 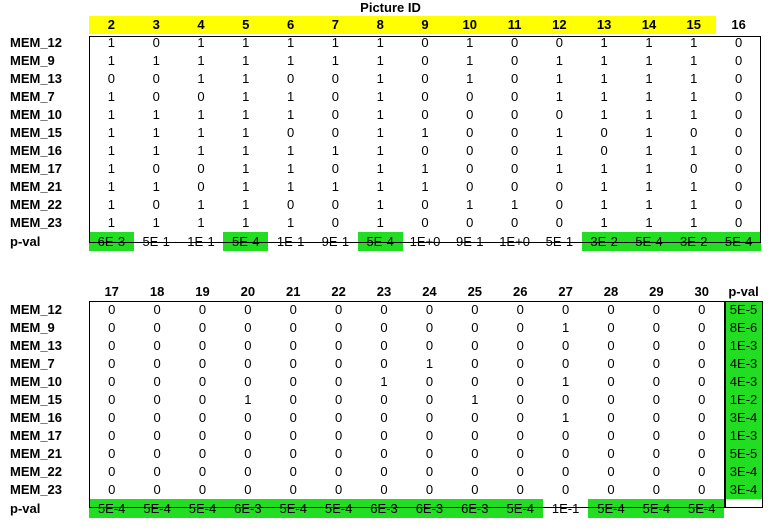 I want to click on row-label: MEM_13, so click(x=36, y=78).